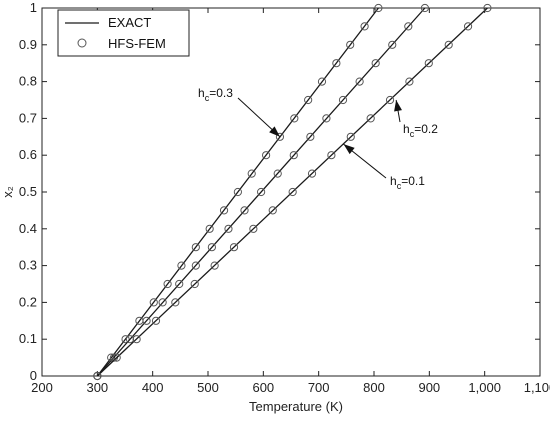 The height and width of the screenshot is (422, 550). I want to click on x-tick-label: 1,000, so click(484, 387).